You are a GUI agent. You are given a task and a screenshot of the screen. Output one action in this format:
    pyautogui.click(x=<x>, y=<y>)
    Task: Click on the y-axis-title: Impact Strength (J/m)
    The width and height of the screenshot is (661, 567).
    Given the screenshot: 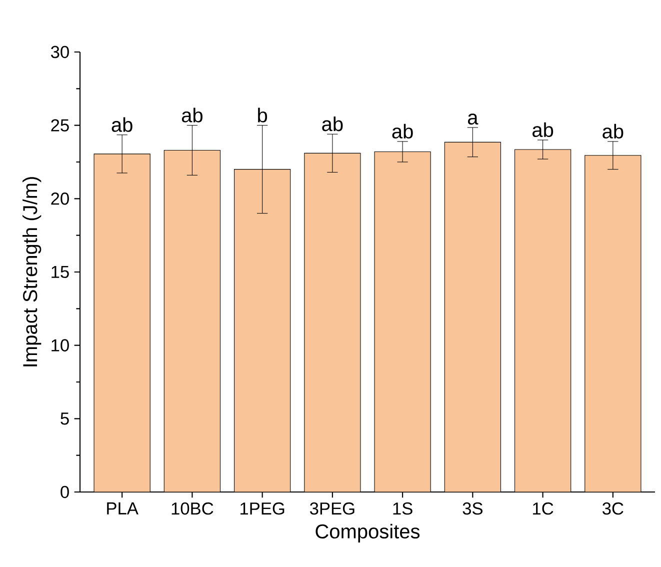 What is the action you would take?
    pyautogui.click(x=32, y=271)
    